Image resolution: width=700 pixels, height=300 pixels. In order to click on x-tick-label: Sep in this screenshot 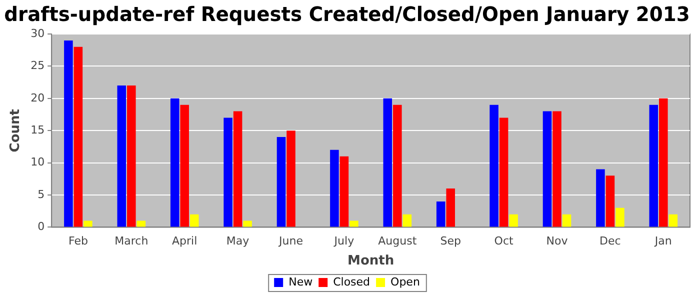, I will do `click(450, 241)`.